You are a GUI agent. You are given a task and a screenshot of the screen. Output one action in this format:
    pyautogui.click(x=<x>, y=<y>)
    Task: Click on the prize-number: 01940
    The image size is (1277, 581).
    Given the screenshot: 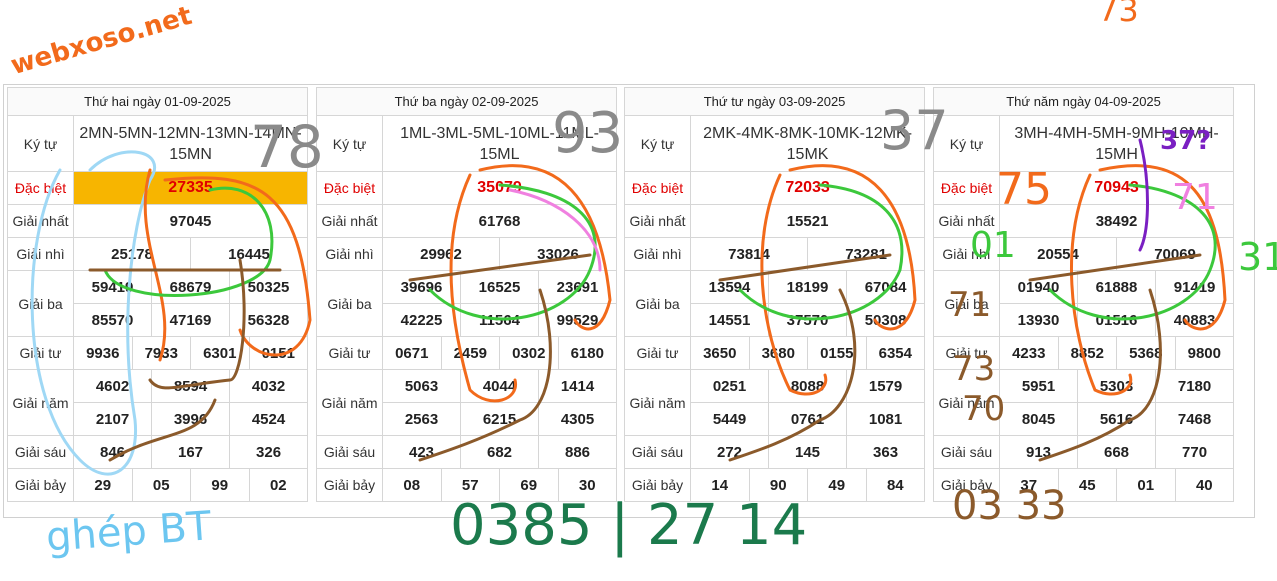 What is the action you would take?
    pyautogui.click(x=1038, y=287)
    